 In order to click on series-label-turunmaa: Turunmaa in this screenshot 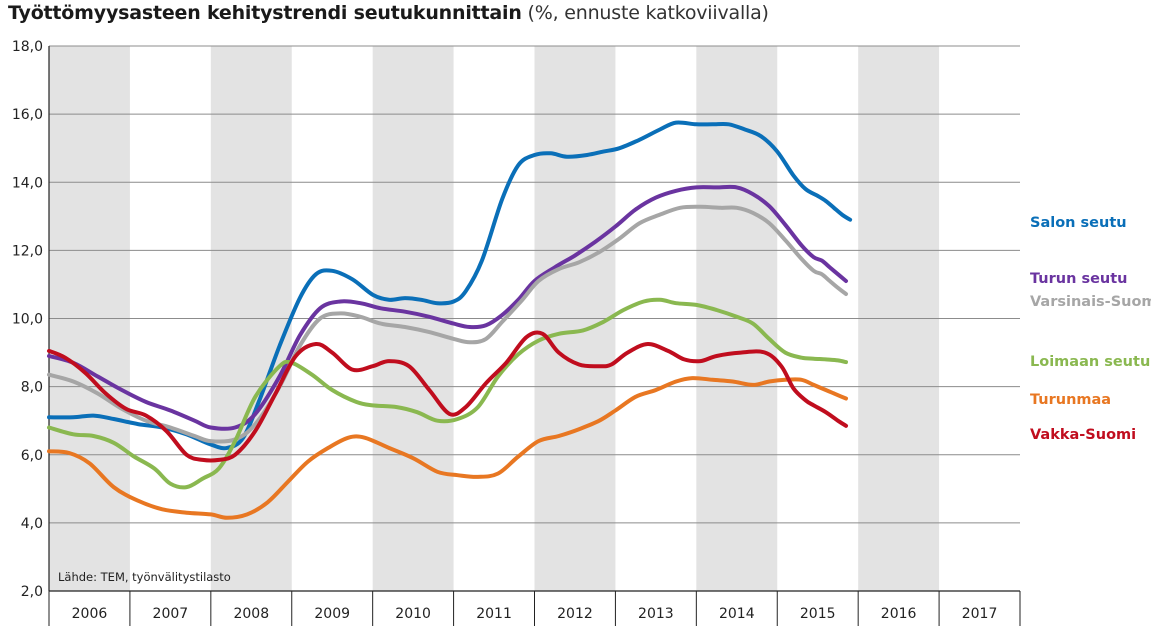, I will do `click(1070, 400)`.